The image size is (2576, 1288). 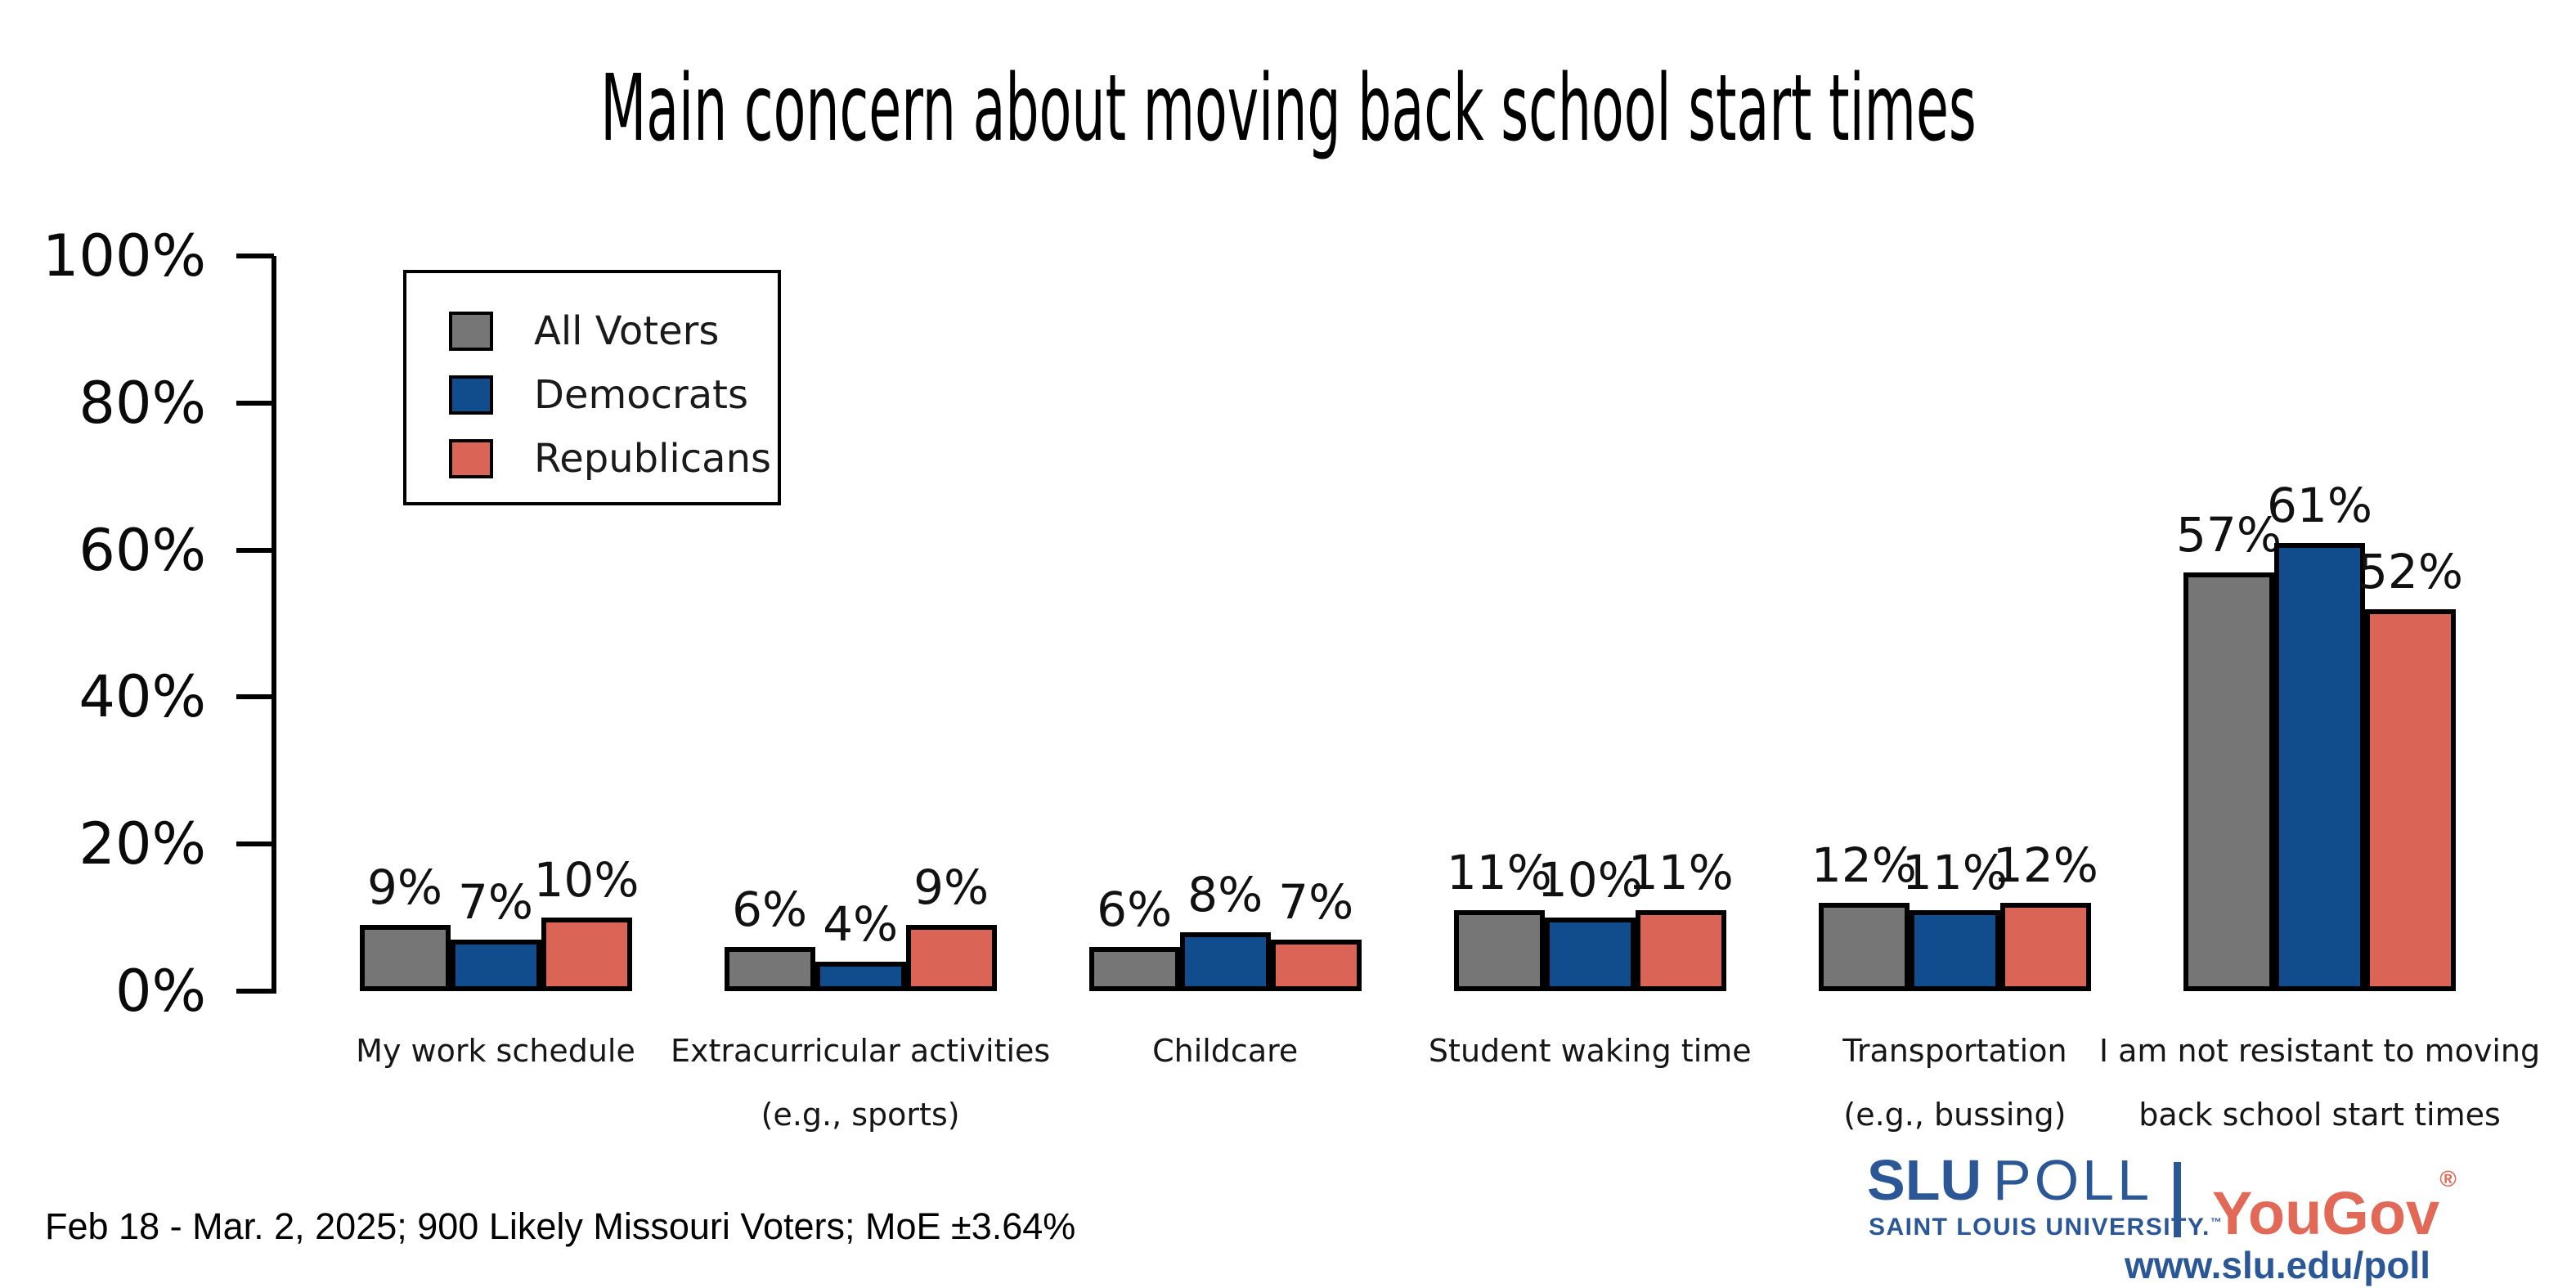 I want to click on x-category-label: Transportation (e.g., bussing), so click(x=1954, y=1083).